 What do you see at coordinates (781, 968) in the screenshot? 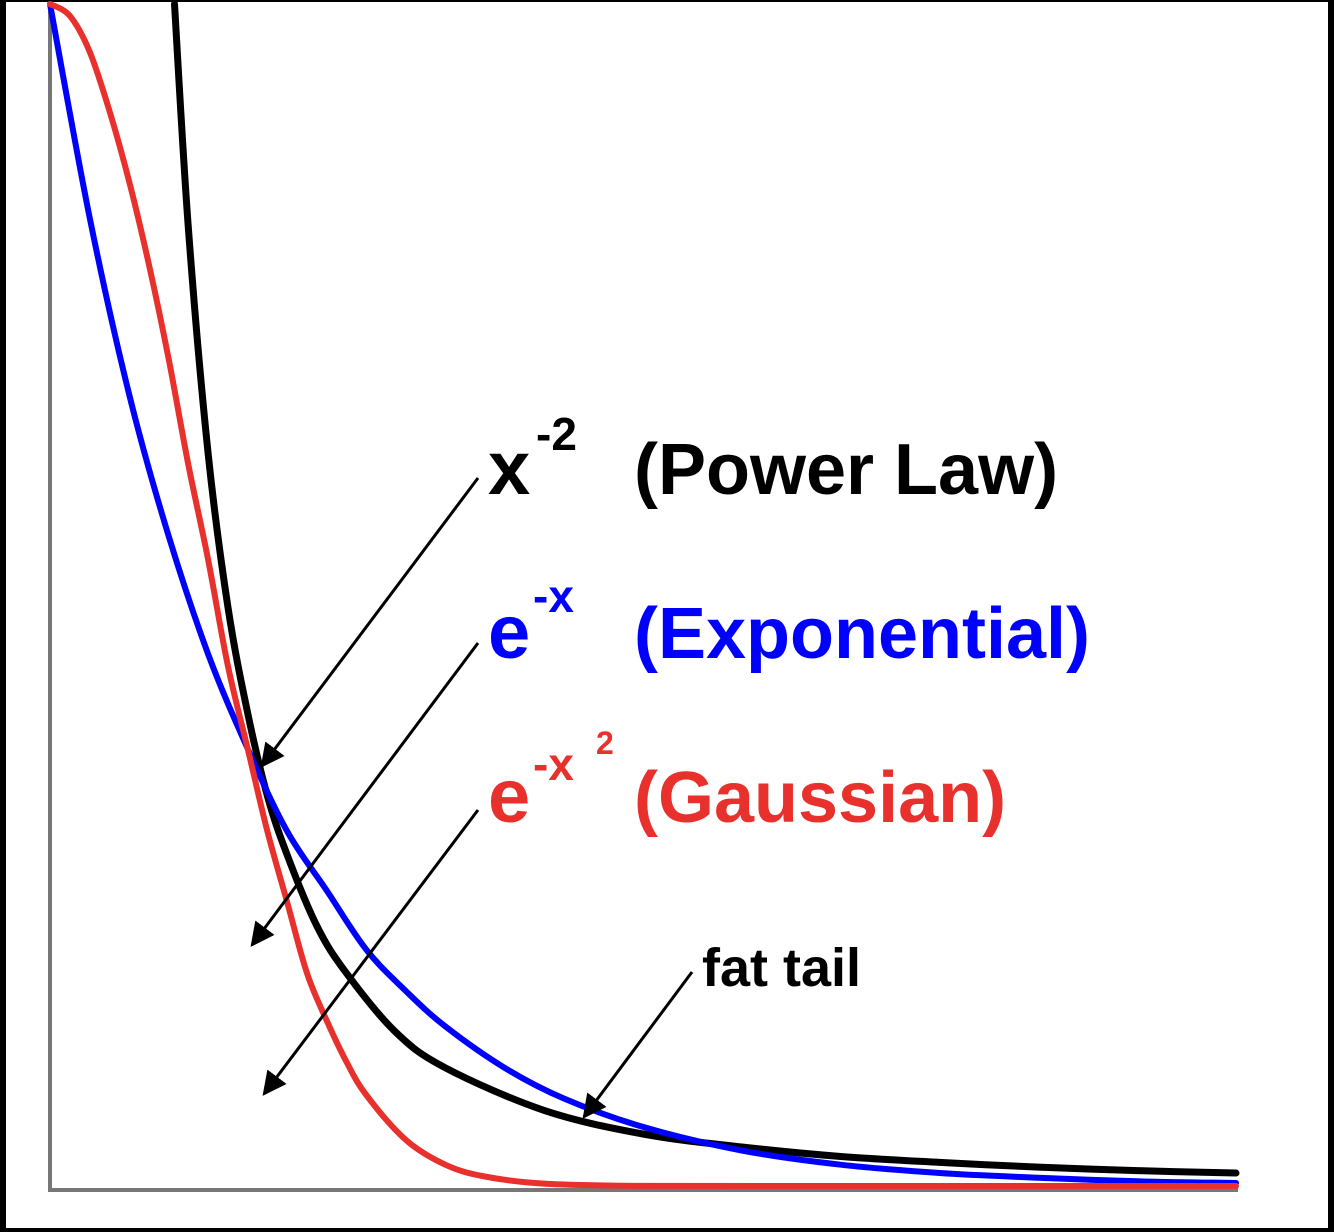
I see `fat-tail-annotation: fat tail` at bounding box center [781, 968].